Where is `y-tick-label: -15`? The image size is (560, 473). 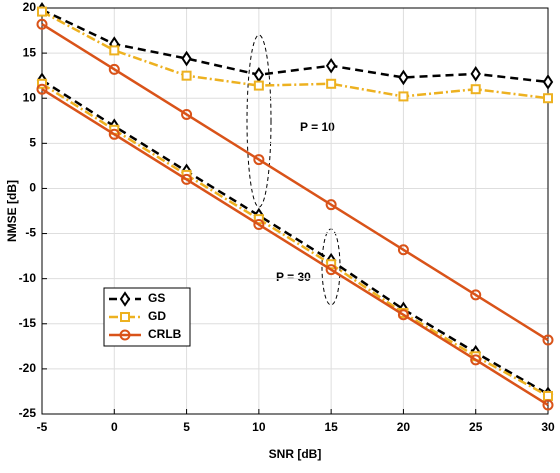 y-tick-label: -15 is located at coordinates (28, 323).